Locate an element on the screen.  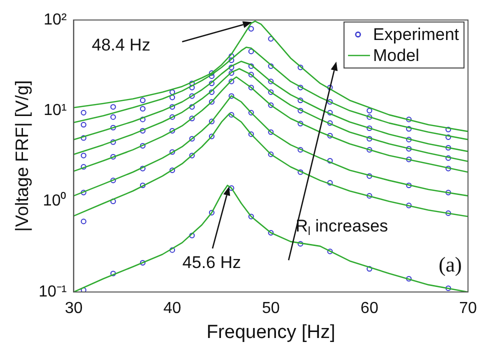
x-tick-label: 30 is located at coordinates (73, 309).